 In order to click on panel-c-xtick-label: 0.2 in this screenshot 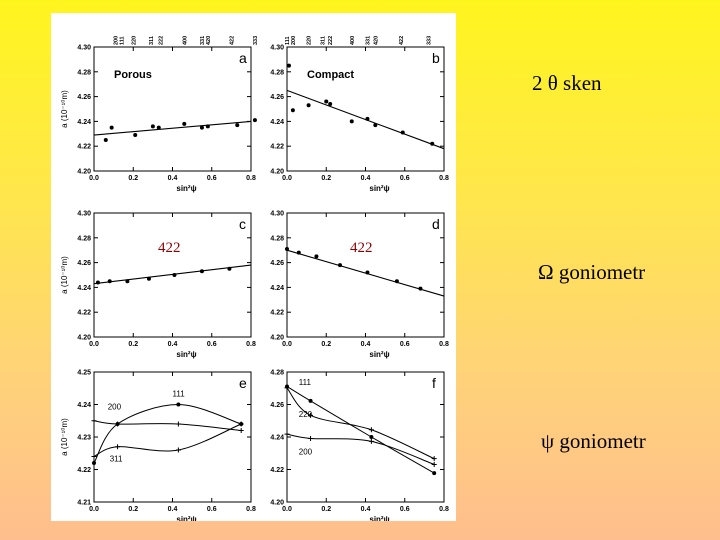, I will do `click(133, 344)`.